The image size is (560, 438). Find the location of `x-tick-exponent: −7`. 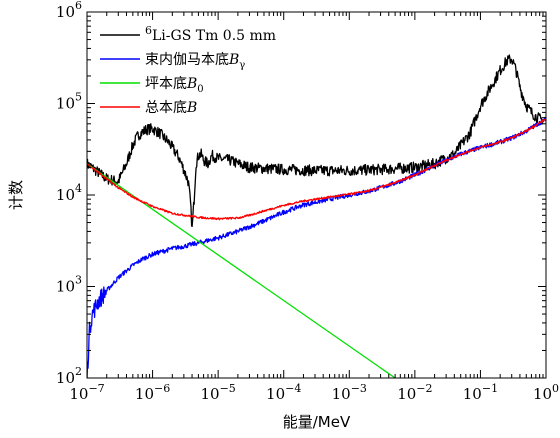

x-tick-exponent: −7 is located at coordinates (96, 388).